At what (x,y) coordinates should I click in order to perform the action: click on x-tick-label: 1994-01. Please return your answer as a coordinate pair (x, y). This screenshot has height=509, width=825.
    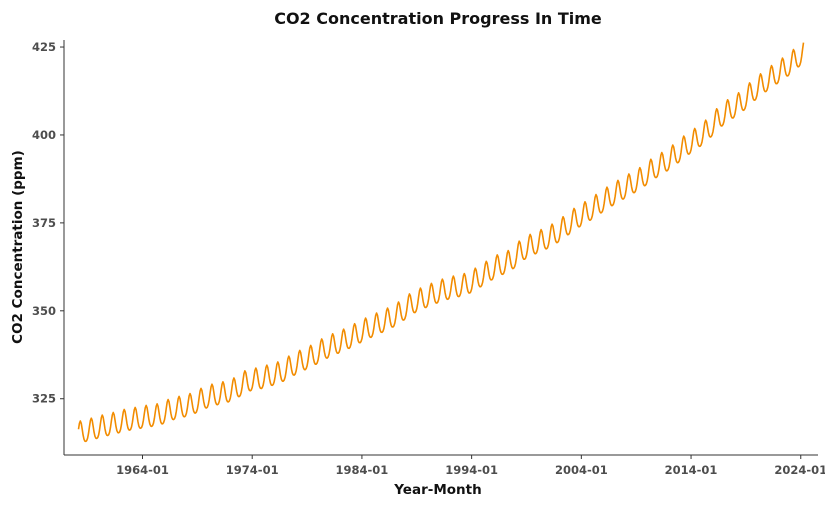
    Looking at the image, I should click on (471, 470).